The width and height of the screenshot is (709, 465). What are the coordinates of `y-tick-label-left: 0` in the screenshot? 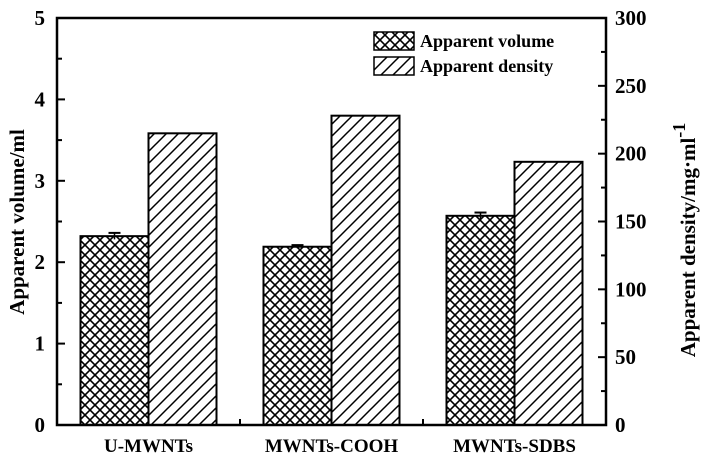 It's located at (40, 425).